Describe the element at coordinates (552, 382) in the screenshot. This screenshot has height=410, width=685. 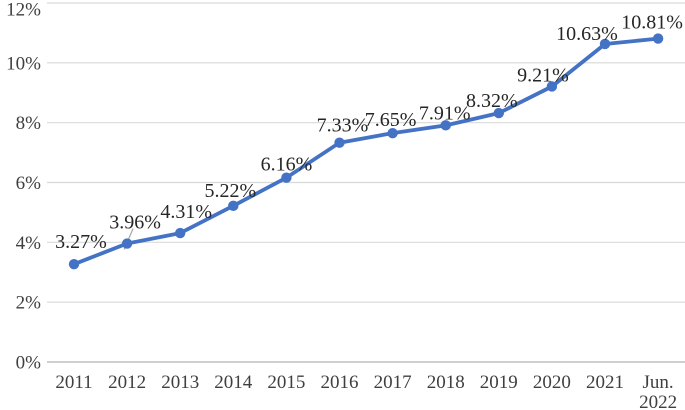
I see `x-tick-label: 2020` at that location.